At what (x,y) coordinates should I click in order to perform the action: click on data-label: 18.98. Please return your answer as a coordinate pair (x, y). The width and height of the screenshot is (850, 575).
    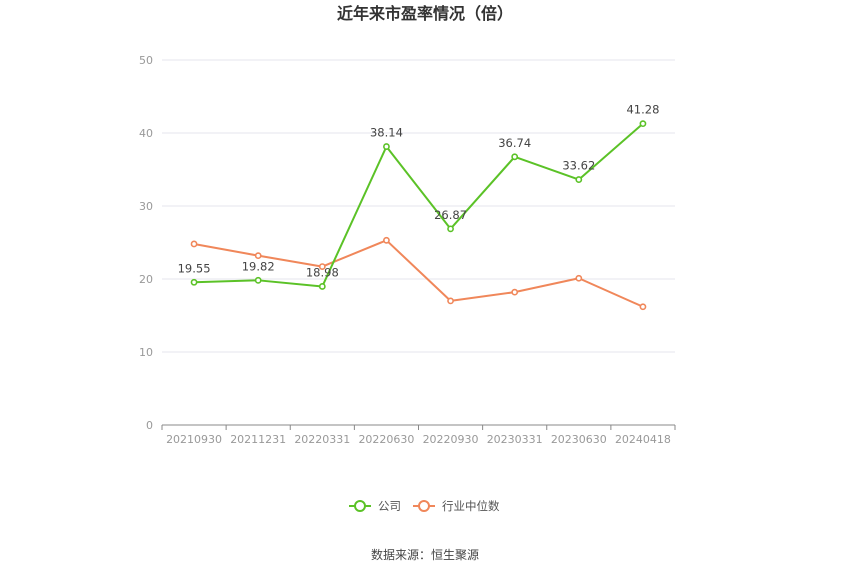
    Looking at the image, I should click on (322, 272).